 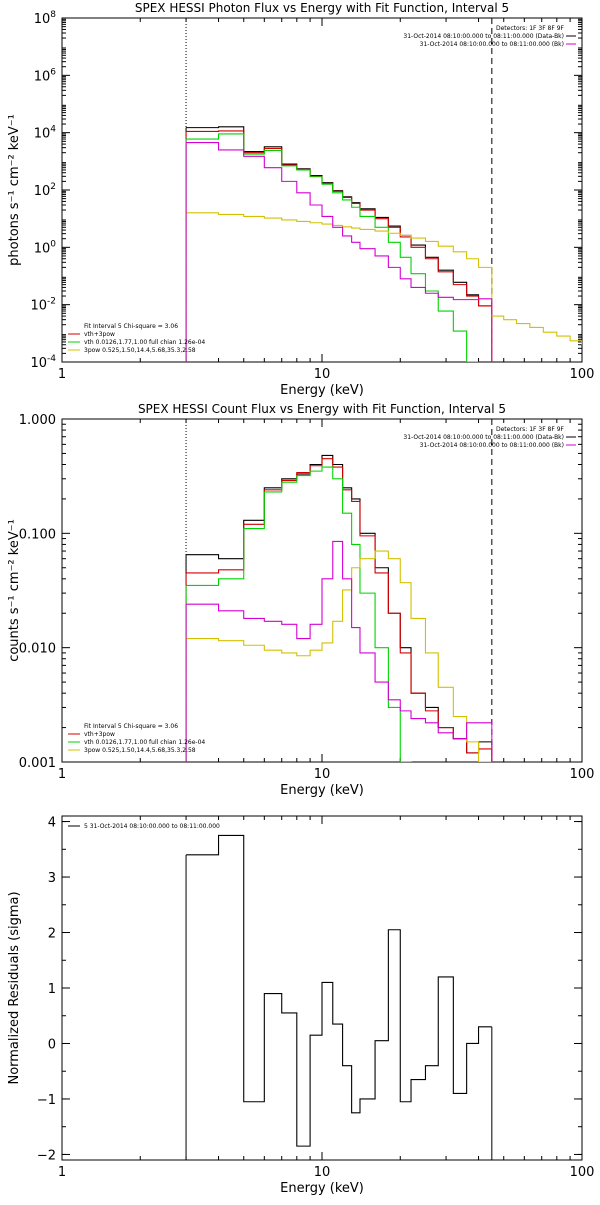 I want to click on y-tick-label: −1, so click(x=46, y=1100).